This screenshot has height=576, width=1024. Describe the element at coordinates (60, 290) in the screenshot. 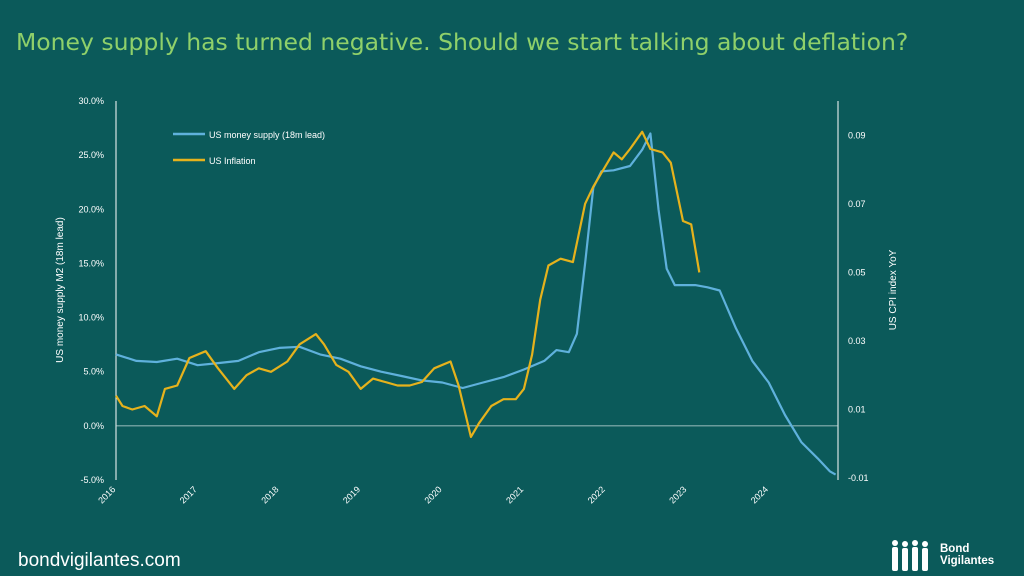

I see `left-axis-label: US money supply M2 (18m lead)` at that location.